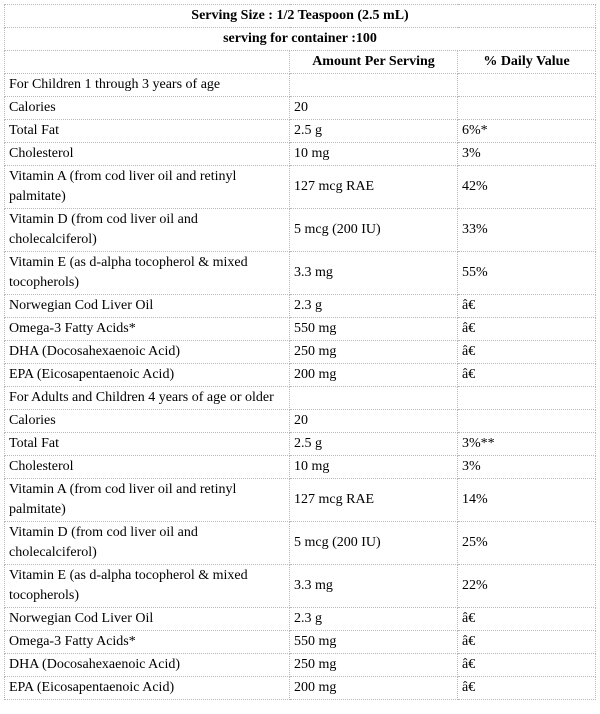  Describe the element at coordinates (526, 187) in the screenshot. I see `nutrient-daily-value: 42%` at that location.